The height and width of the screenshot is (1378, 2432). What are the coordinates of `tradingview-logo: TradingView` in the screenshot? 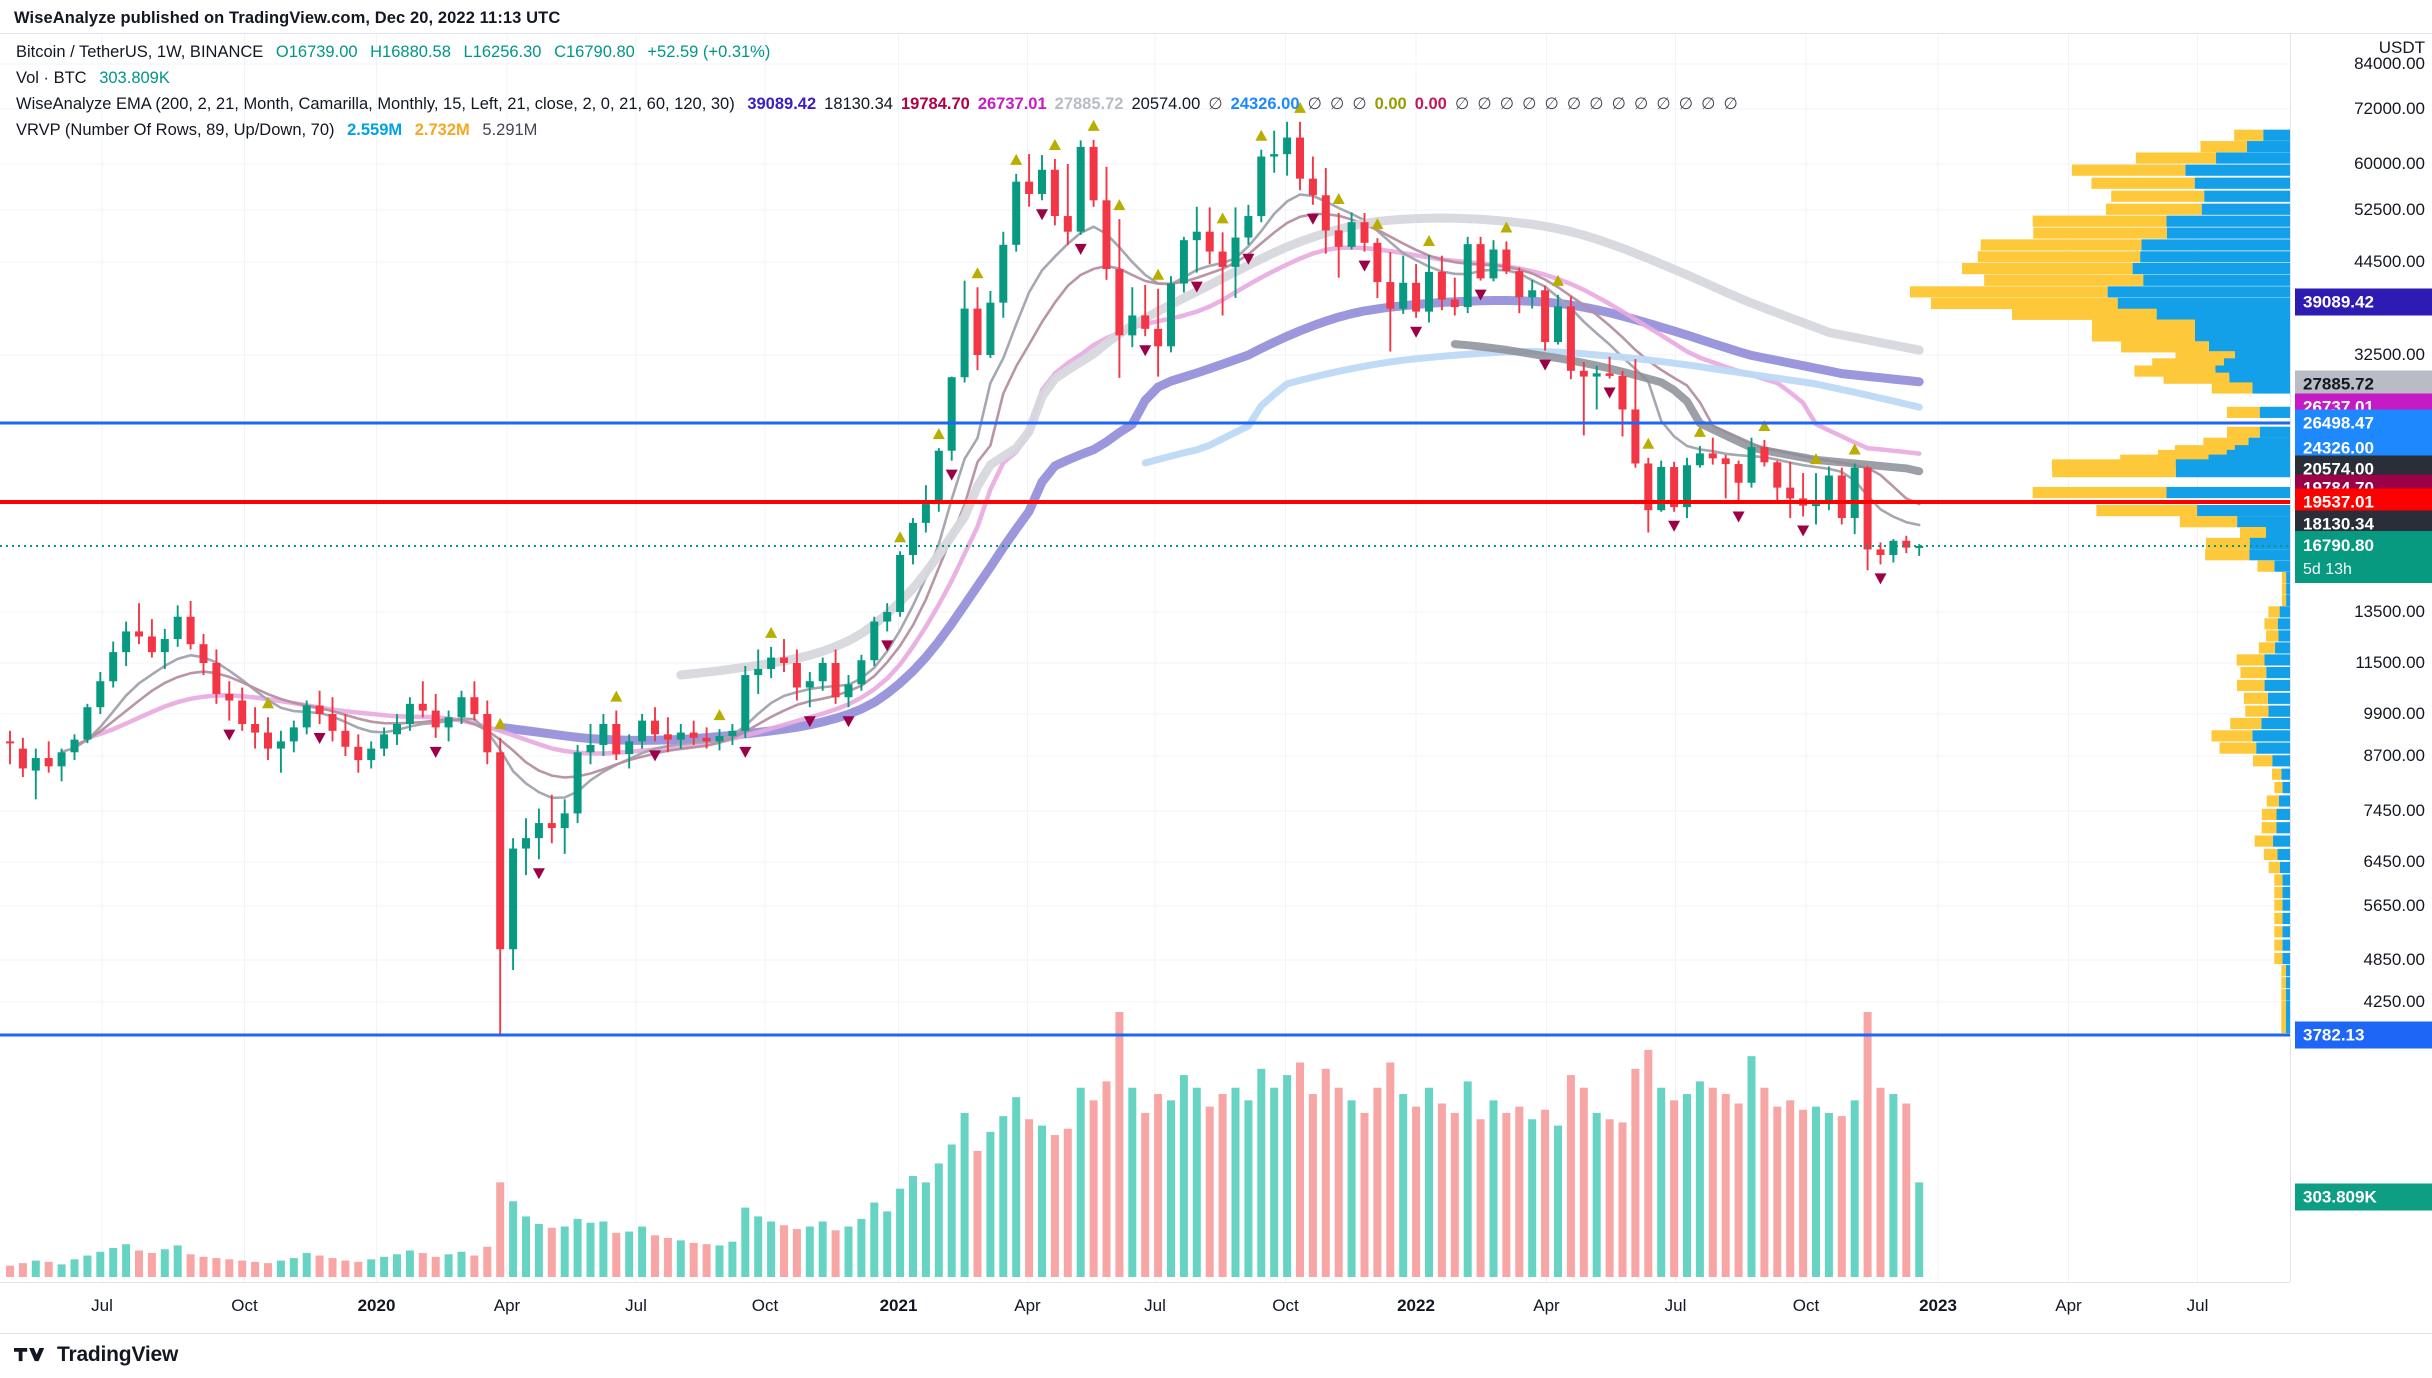 It's located at (96, 1355).